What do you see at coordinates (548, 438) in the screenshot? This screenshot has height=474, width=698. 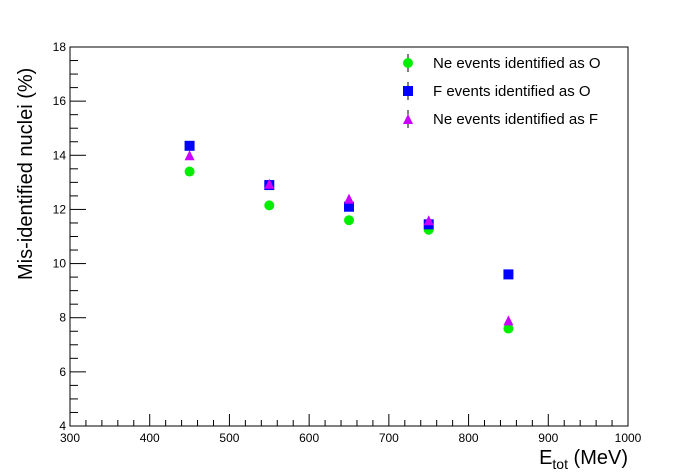 I see `x-tick-label: 900` at bounding box center [548, 438].